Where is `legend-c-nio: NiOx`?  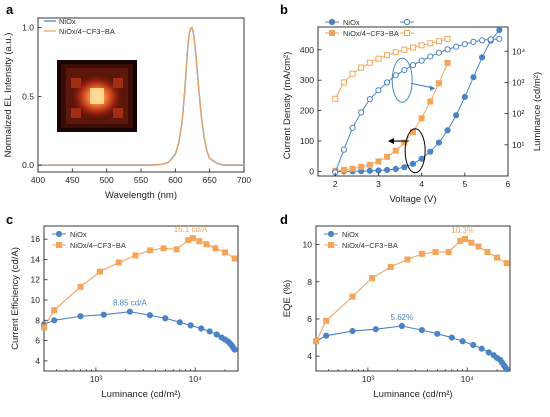 legend-c-nio: NiOx is located at coordinates (78, 234).